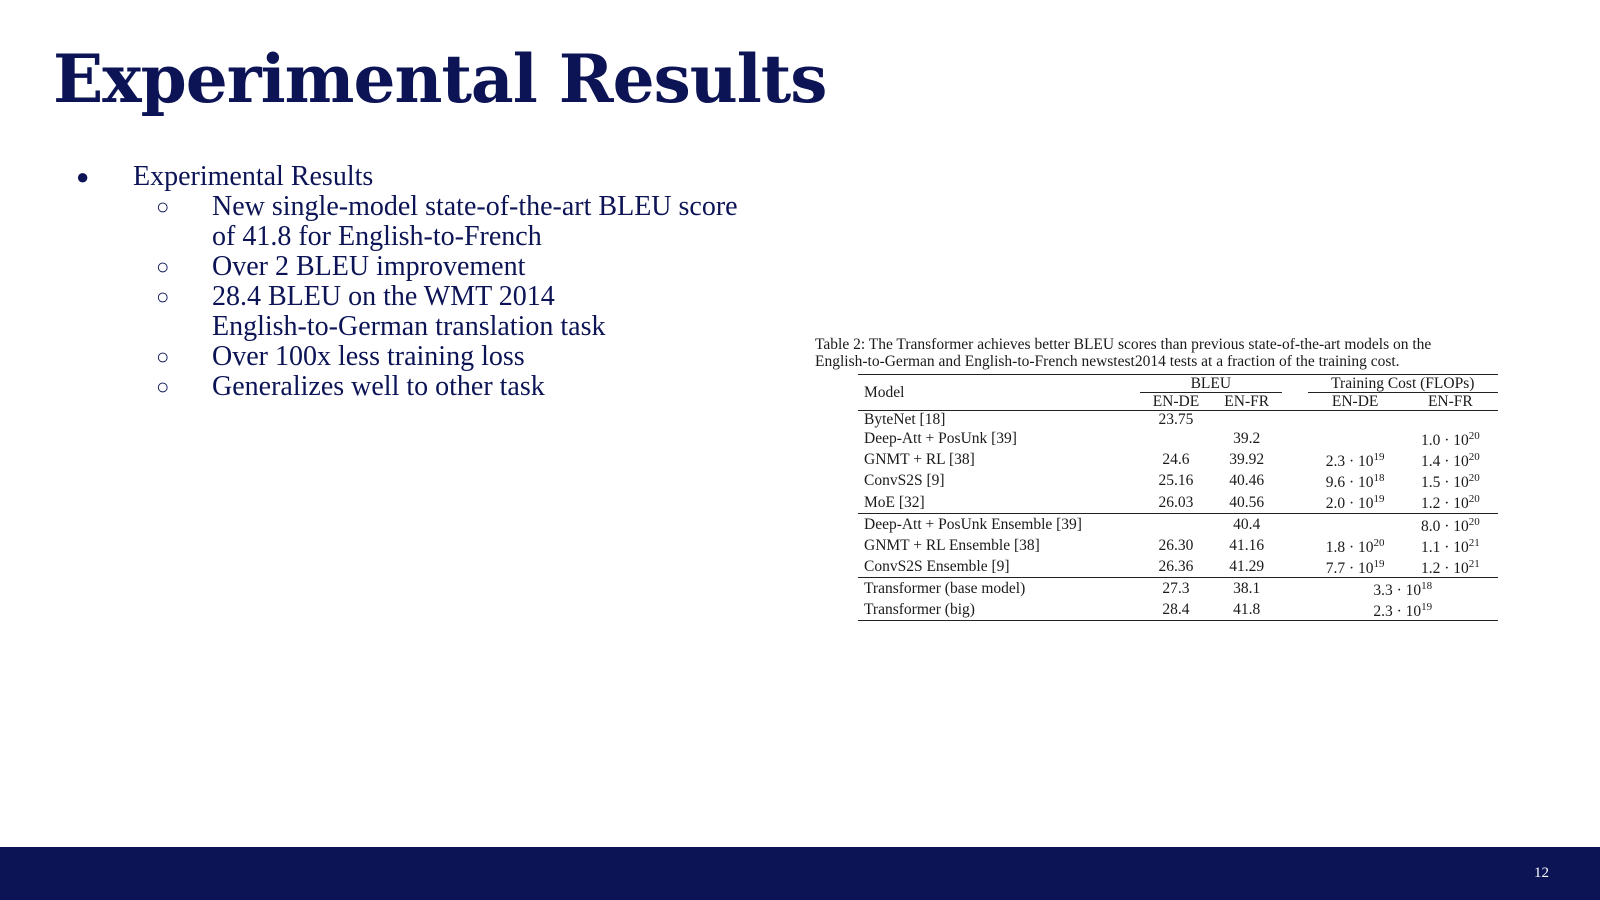  I want to click on sub-bullet-text: Over 100x less training loss, so click(368, 356).